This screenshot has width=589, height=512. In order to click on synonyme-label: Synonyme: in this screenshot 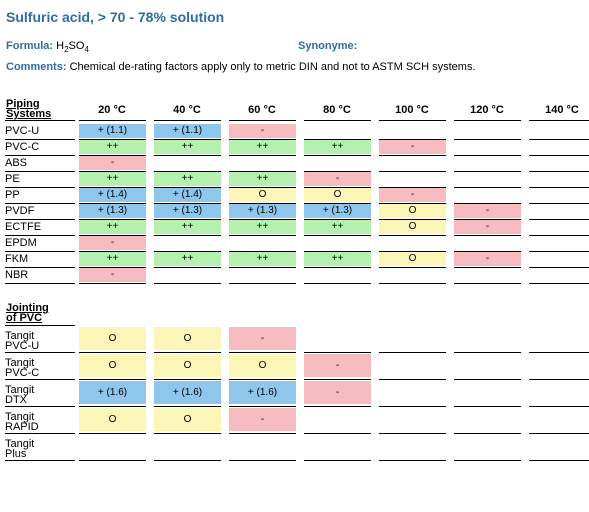, I will do `click(328, 46)`.